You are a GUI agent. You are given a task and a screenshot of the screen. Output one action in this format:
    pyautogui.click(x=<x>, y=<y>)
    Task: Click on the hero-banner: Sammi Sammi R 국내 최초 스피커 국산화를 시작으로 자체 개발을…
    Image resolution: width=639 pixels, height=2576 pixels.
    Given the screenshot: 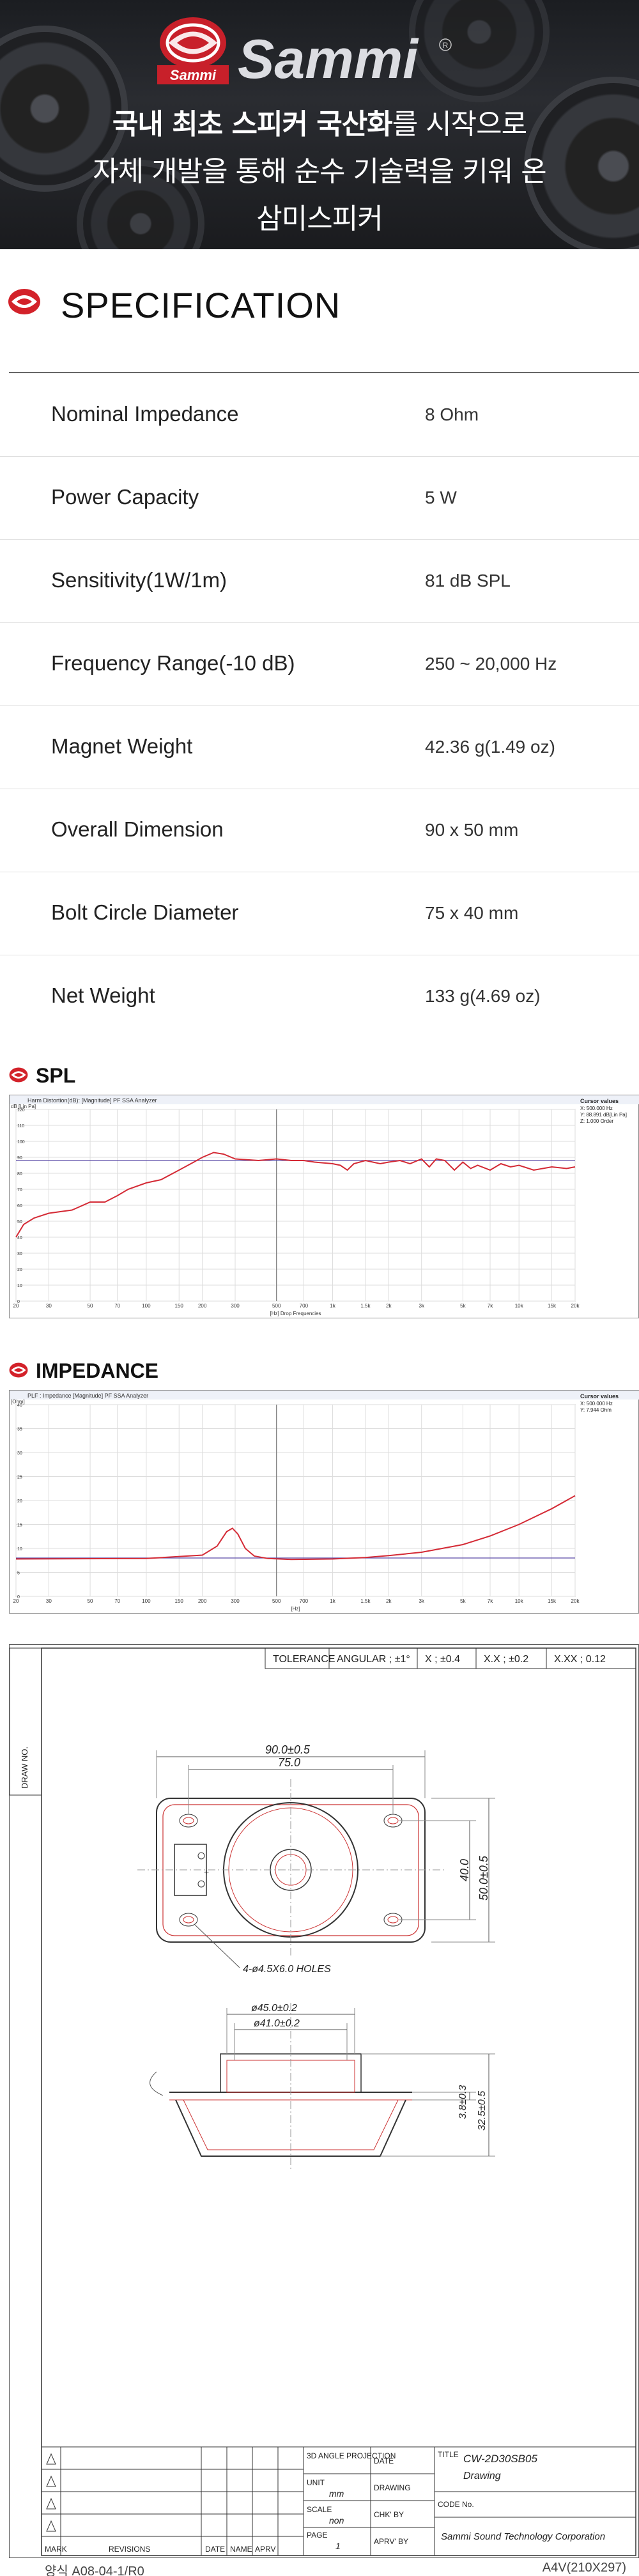 What is the action you would take?
    pyautogui.click(x=319, y=124)
    